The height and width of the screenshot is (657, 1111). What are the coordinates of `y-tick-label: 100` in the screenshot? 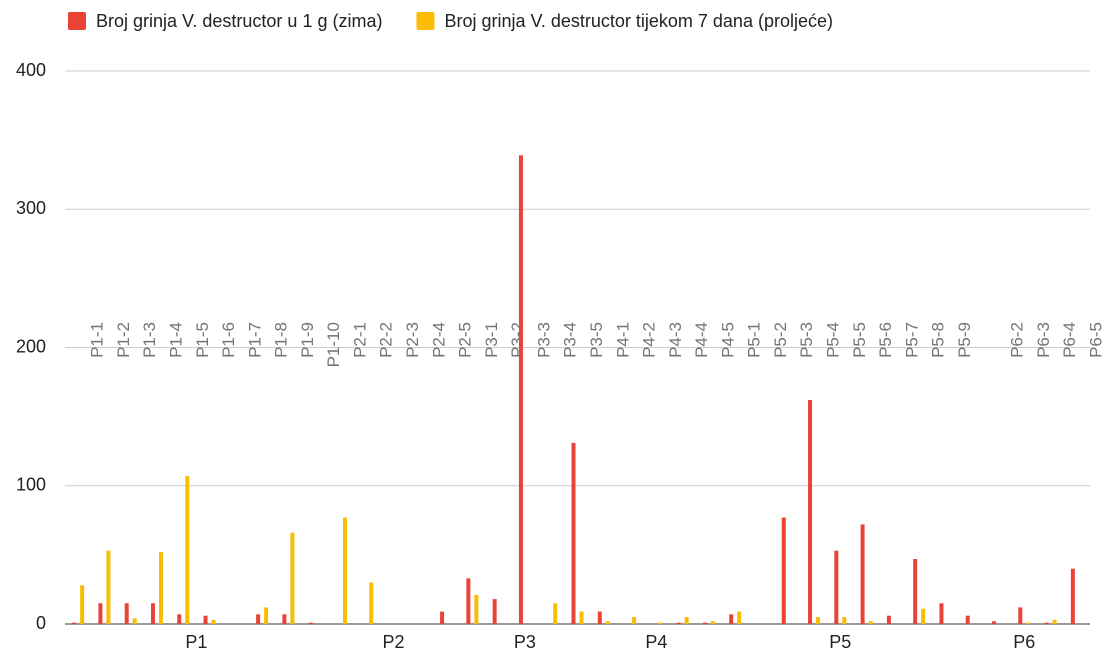 It's located at (31, 485).